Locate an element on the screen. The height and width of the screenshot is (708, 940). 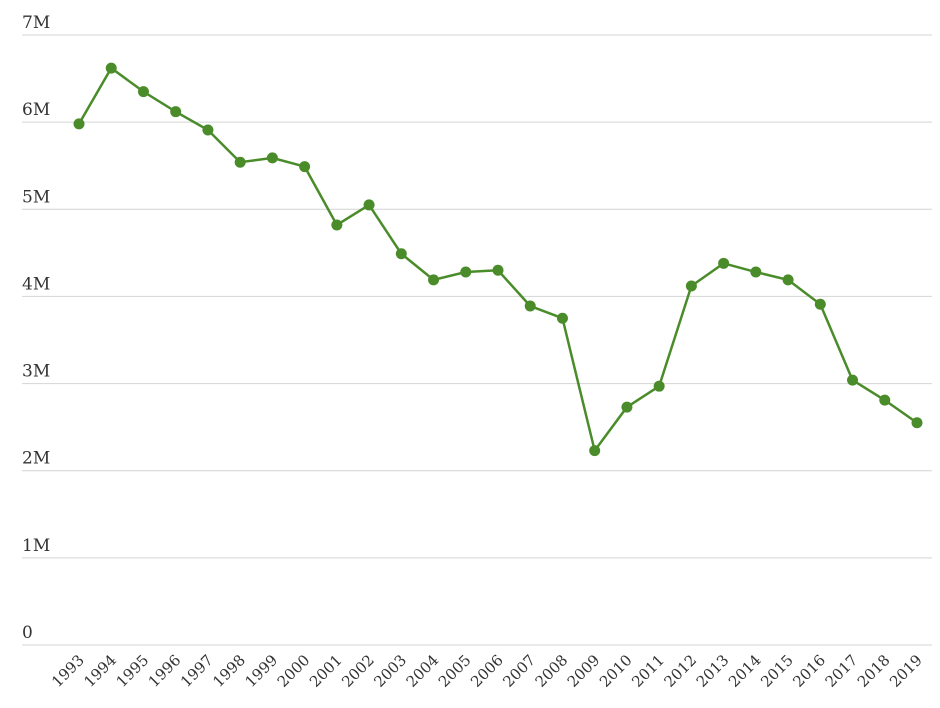
x-tick-label: 1996 is located at coordinates (165, 671).